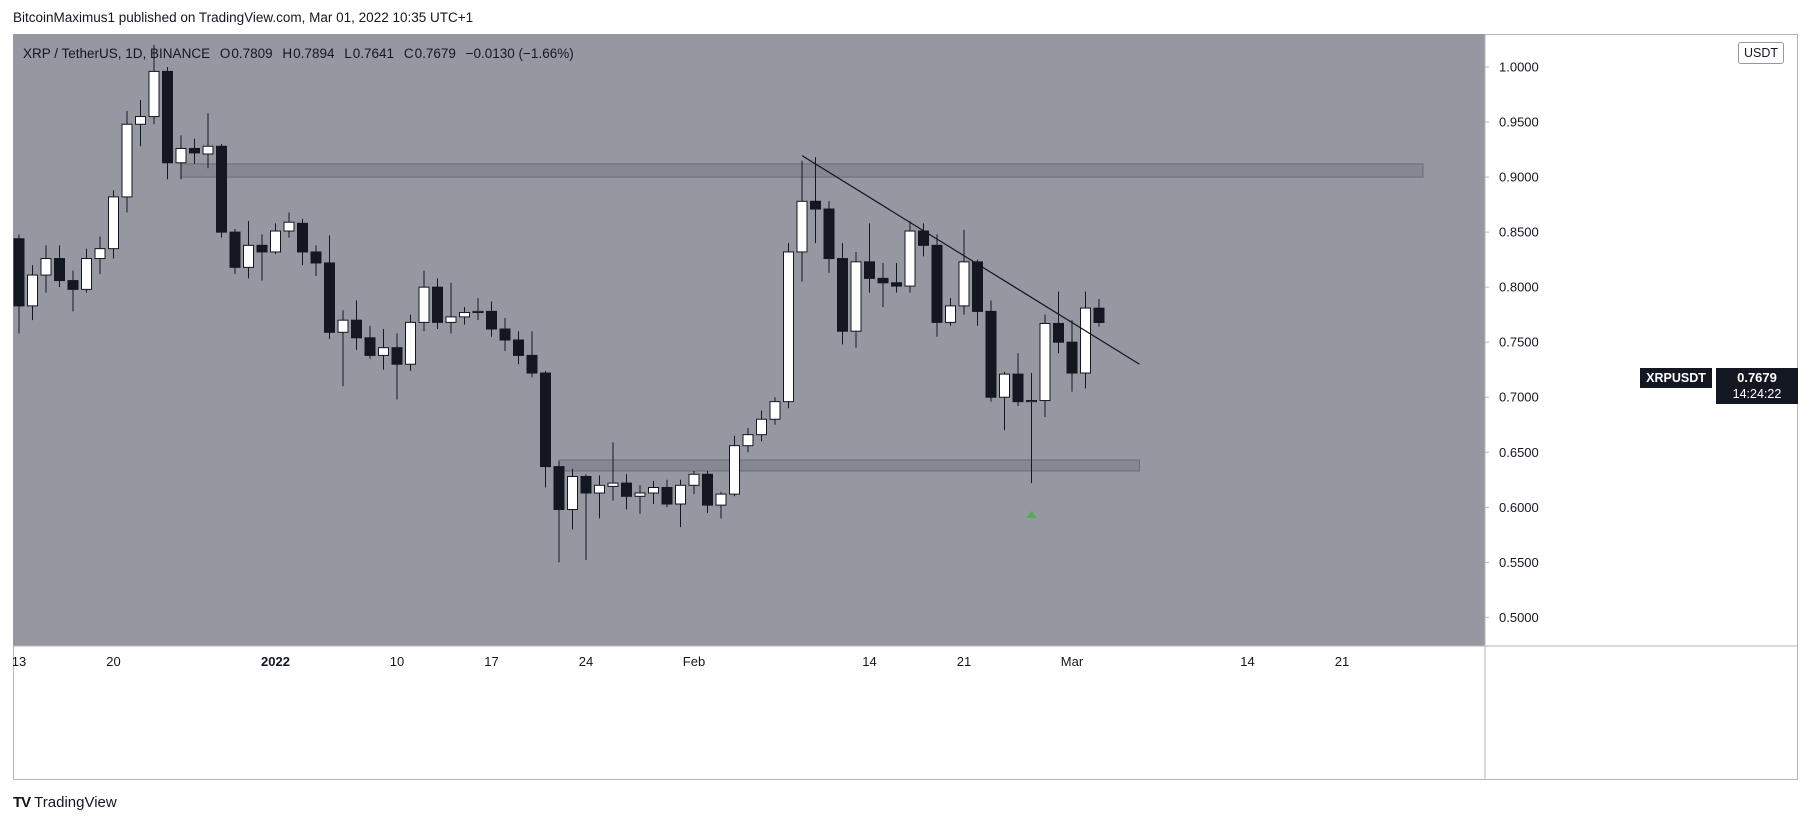  I want to click on time-axis: 13 20 2022 10 17 24 Feb 14 21 Mar 14 21, so click(681, 661).